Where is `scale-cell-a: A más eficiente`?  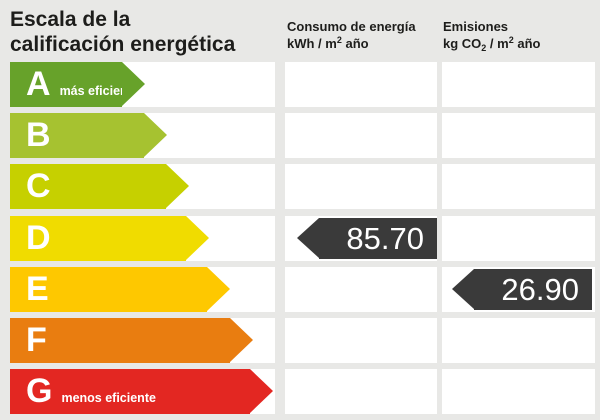
scale-cell-a: A más eficiente is located at coordinates (142, 84).